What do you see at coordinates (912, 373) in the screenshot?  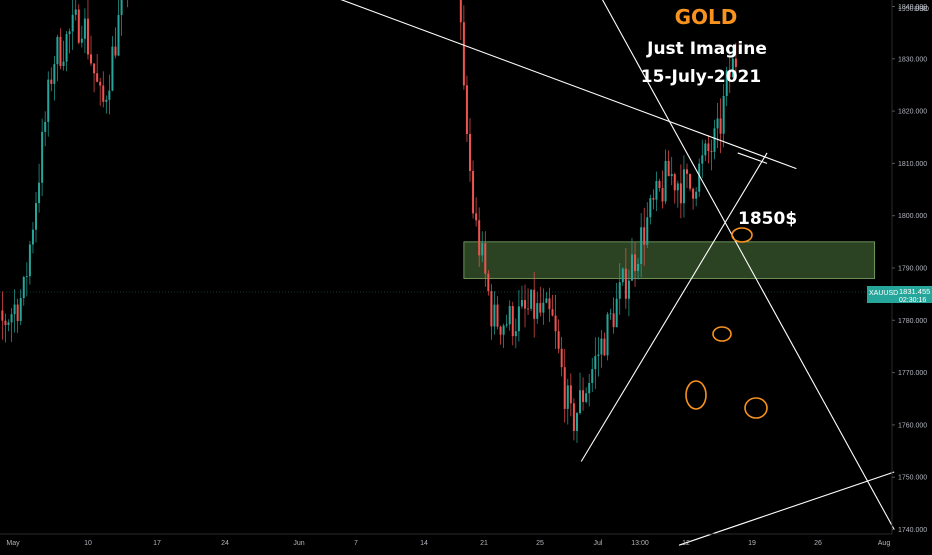 I see `y-tick-label: 1770.000` at bounding box center [912, 373].